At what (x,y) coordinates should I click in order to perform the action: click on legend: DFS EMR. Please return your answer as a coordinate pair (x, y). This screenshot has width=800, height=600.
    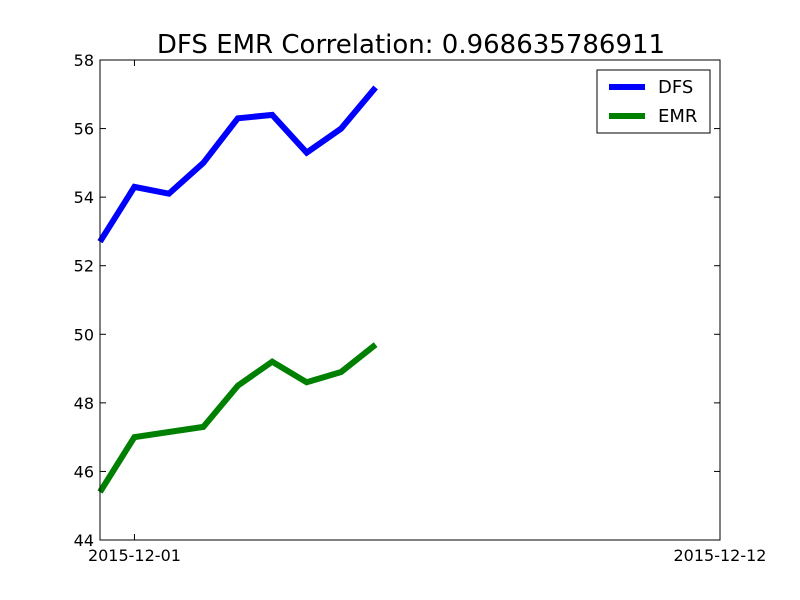
    Looking at the image, I should click on (653, 101).